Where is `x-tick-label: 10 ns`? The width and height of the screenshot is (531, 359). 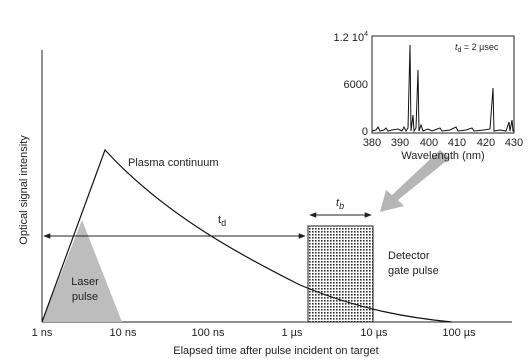 x-tick-label: 10 ns is located at coordinates (123, 333).